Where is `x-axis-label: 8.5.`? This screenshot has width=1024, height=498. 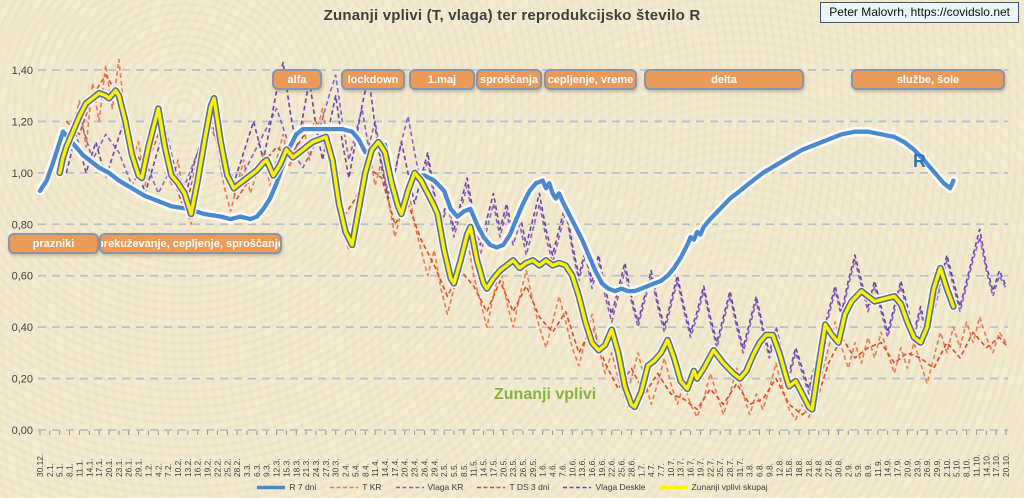
x-axis-label: 8.5. is located at coordinates (464, 470).